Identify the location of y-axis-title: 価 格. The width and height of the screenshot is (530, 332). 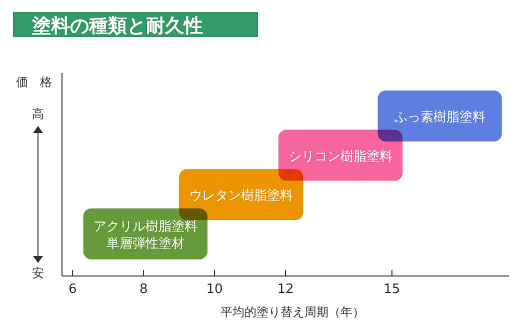
(34, 82).